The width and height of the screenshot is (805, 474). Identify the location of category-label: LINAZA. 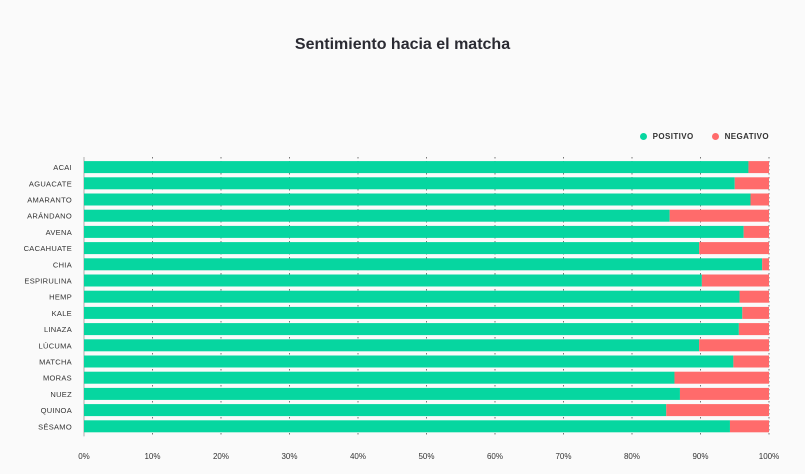
(58, 329).